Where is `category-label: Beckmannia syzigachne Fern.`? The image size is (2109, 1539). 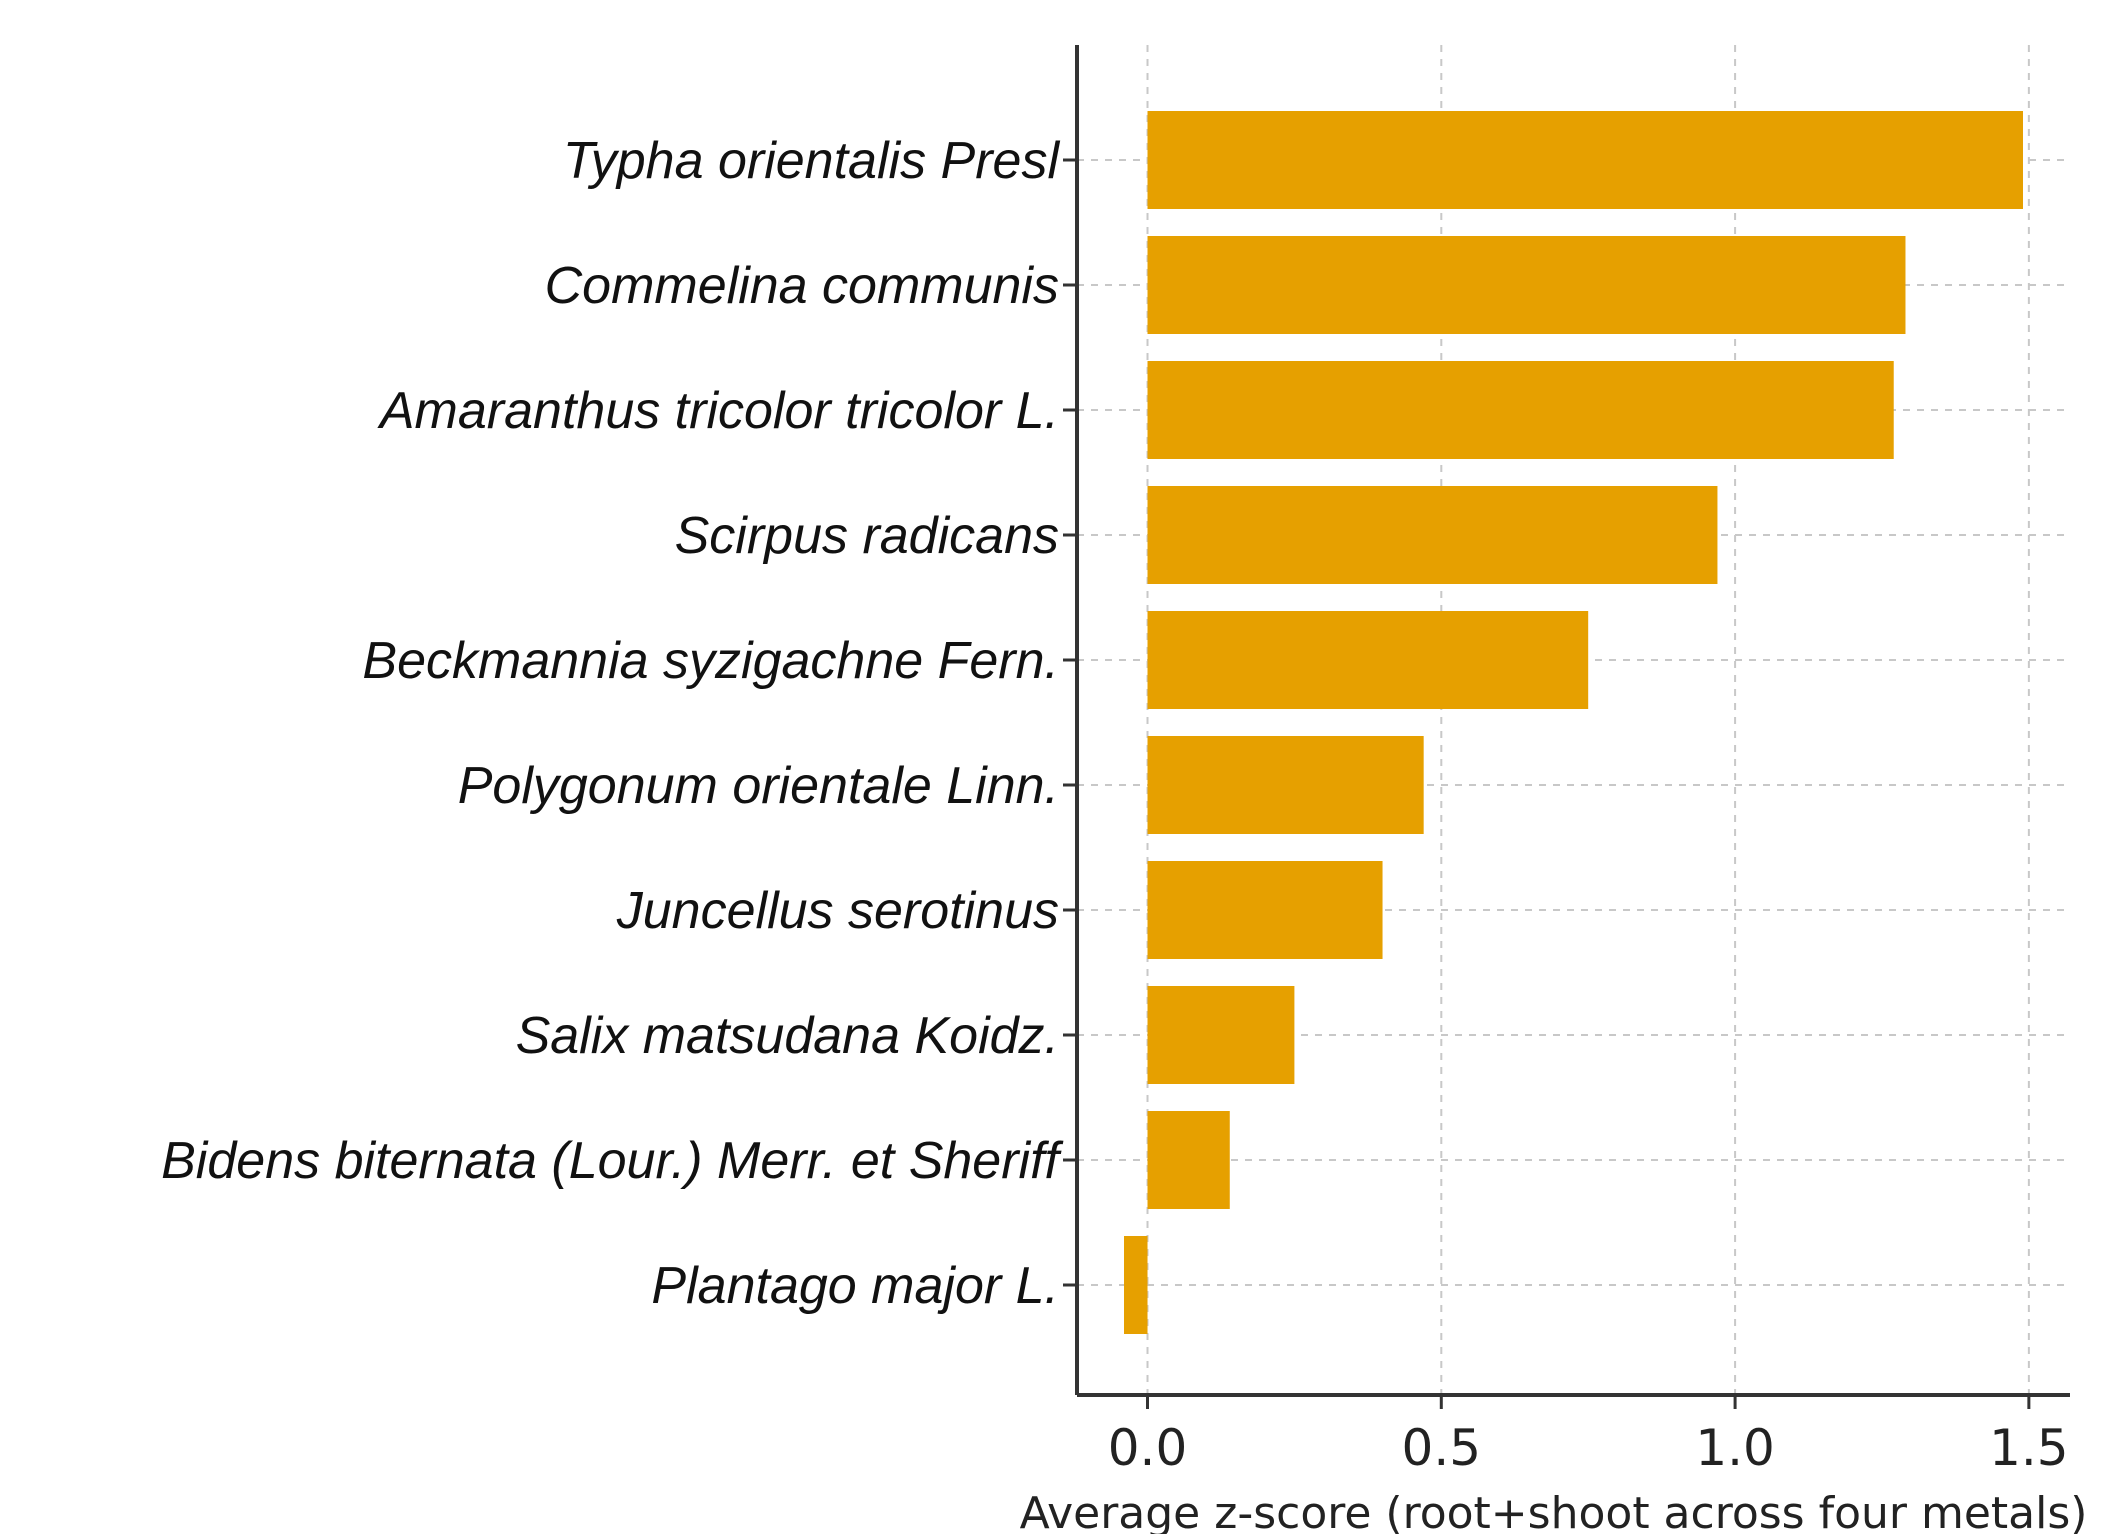
category-label: Beckmannia syzigachne Fern. is located at coordinates (710, 661).